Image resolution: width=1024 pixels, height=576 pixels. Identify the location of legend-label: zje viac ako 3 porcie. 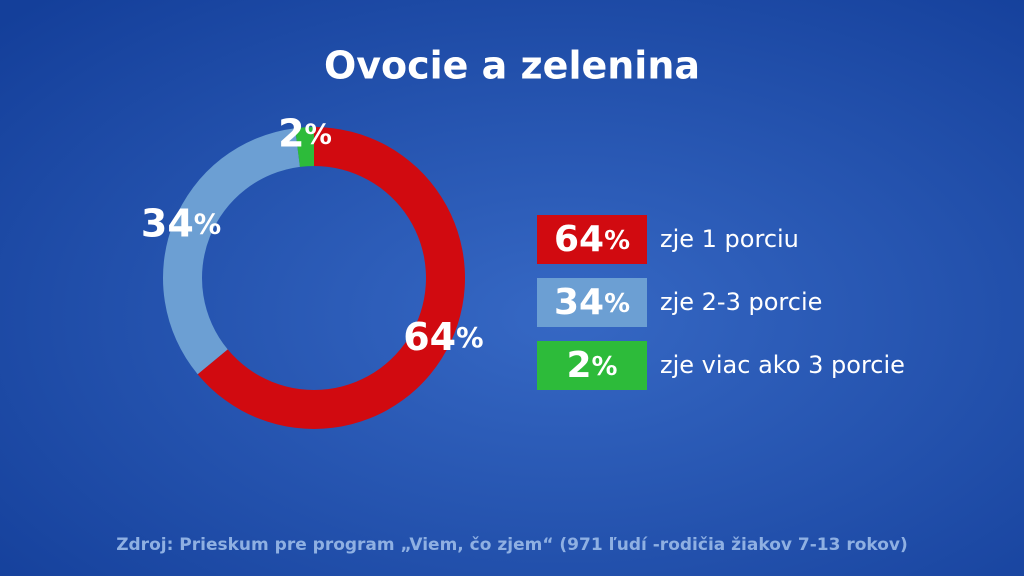
(782, 365).